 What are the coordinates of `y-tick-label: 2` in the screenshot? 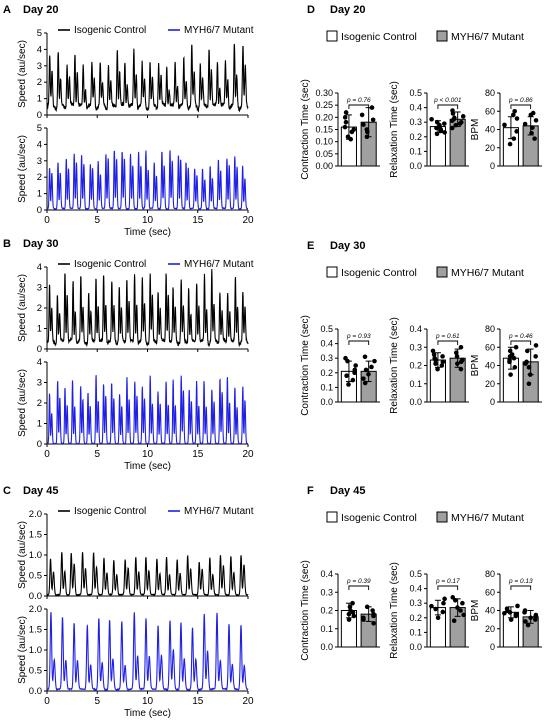 It's located at (39, 403).